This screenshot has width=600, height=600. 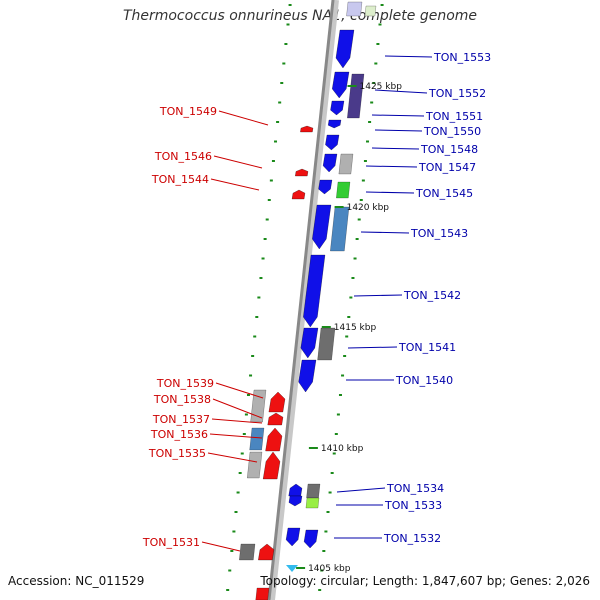 I want to click on genome-backbone, so click(x=303, y=300).